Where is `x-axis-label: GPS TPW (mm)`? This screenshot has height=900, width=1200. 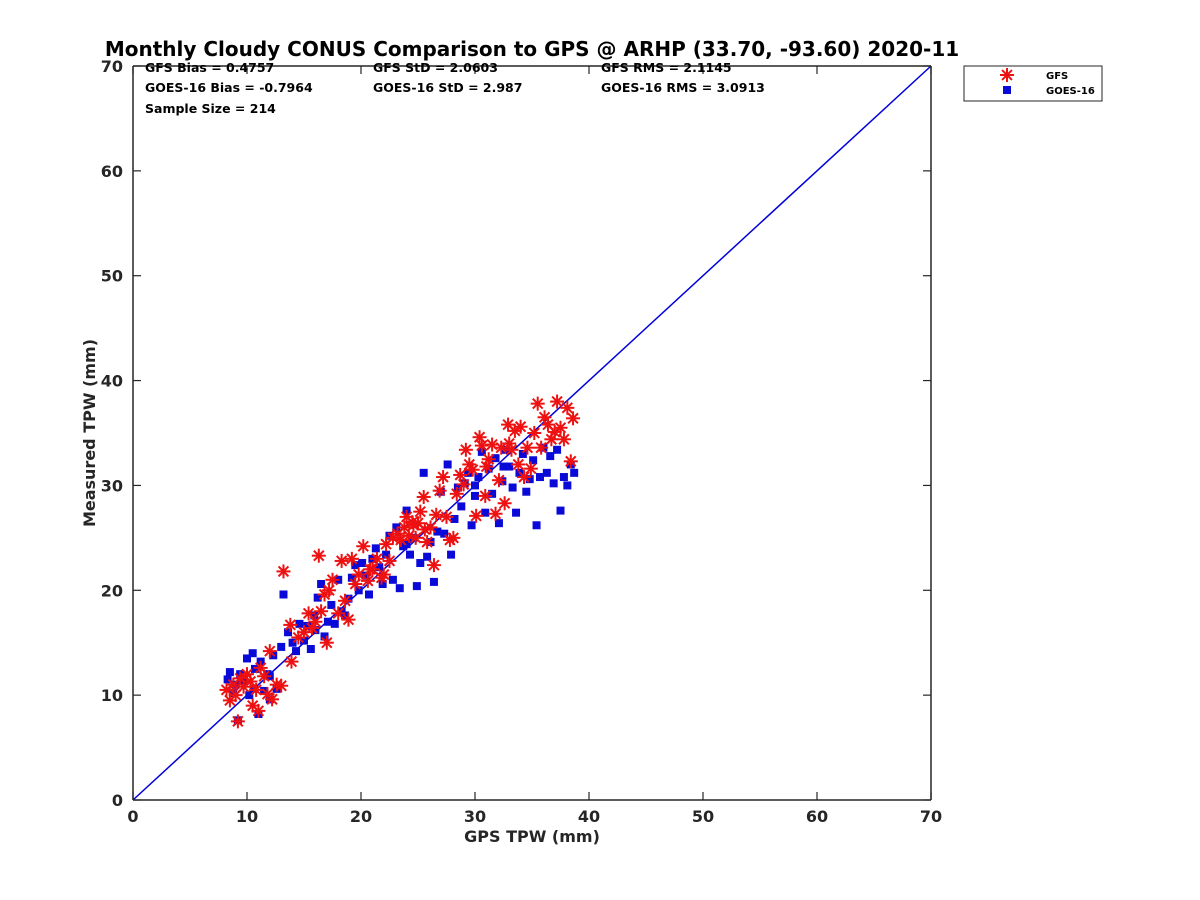 x-axis-label: GPS TPW (mm) is located at coordinates (532, 836).